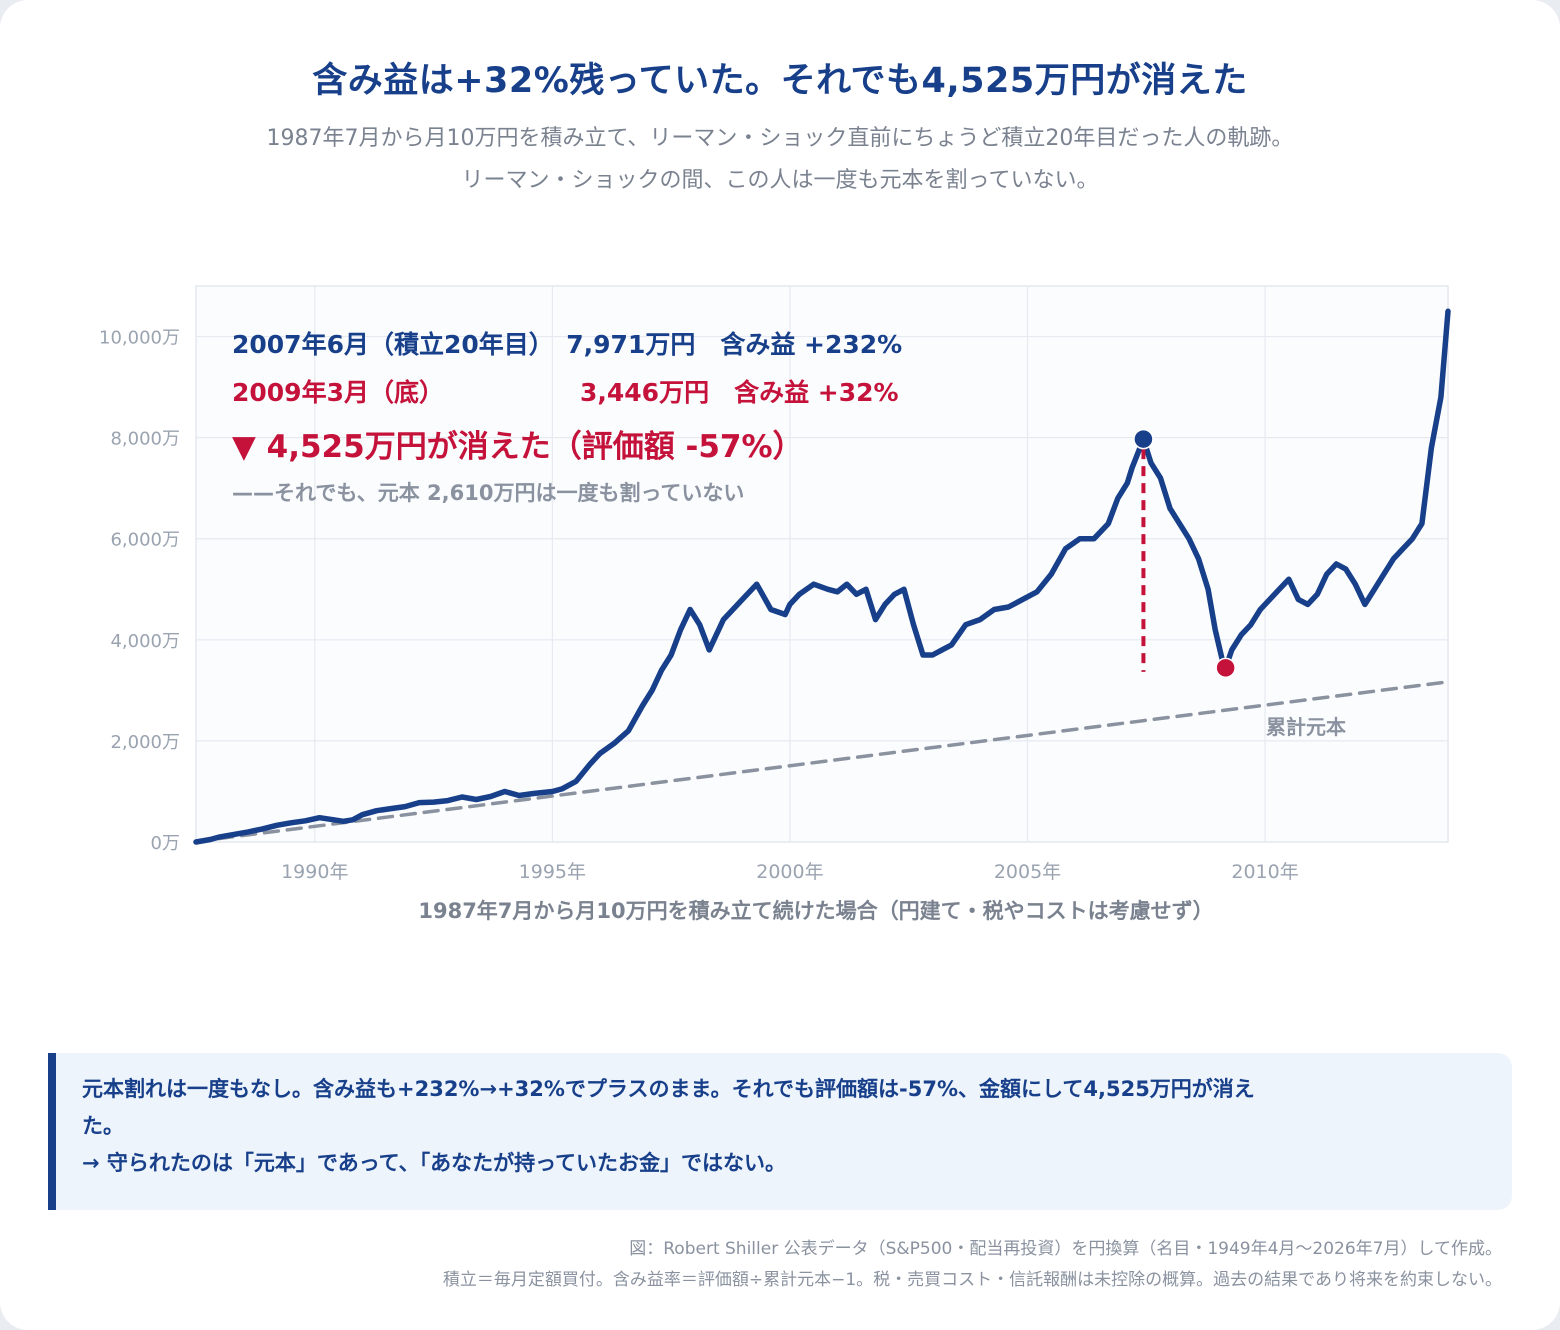  Describe the element at coordinates (567, 344) in the screenshot. I see `annotation-peak: 2007年6月（積立20年目） 7,971万円 含み益 +232%` at that location.